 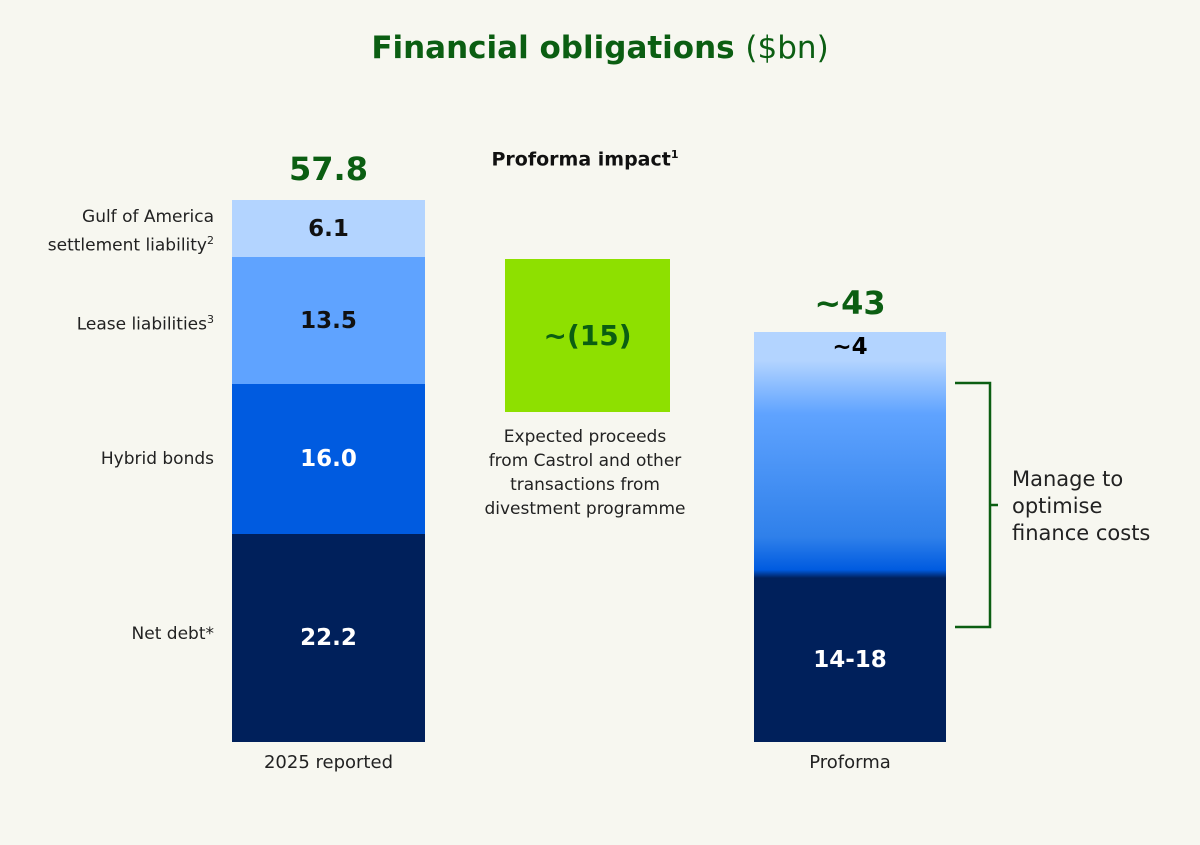 I want to click on segment-value-label: 16.0, so click(x=328, y=458).